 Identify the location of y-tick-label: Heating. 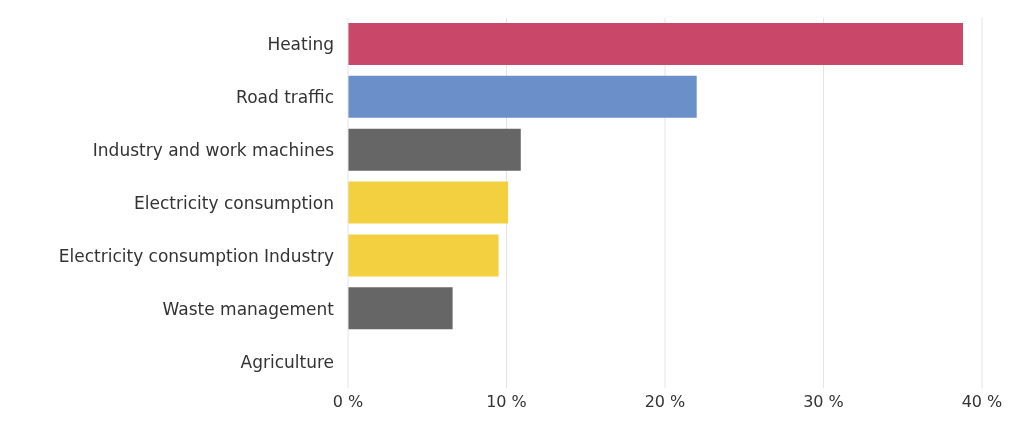
(300, 44).